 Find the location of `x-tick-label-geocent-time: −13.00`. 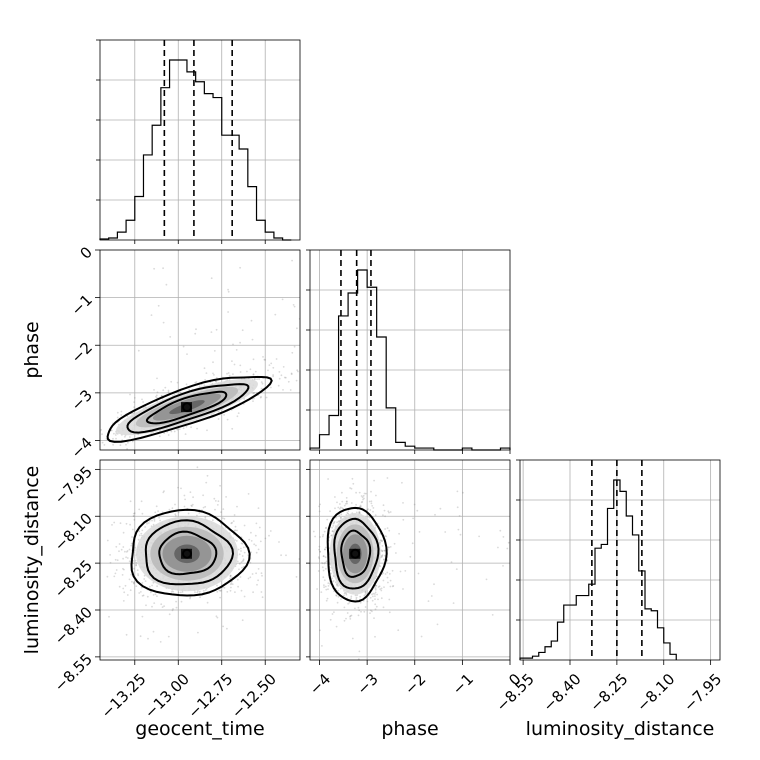

x-tick-label-geocent-time: −13.00 is located at coordinates (167, 696).